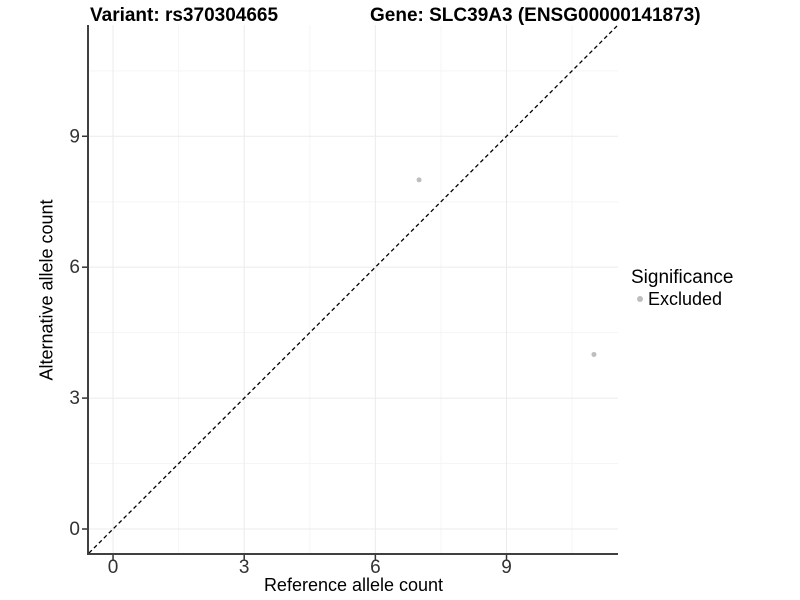  What do you see at coordinates (640, 299) in the screenshot?
I see `legend-point-icon` at bounding box center [640, 299].